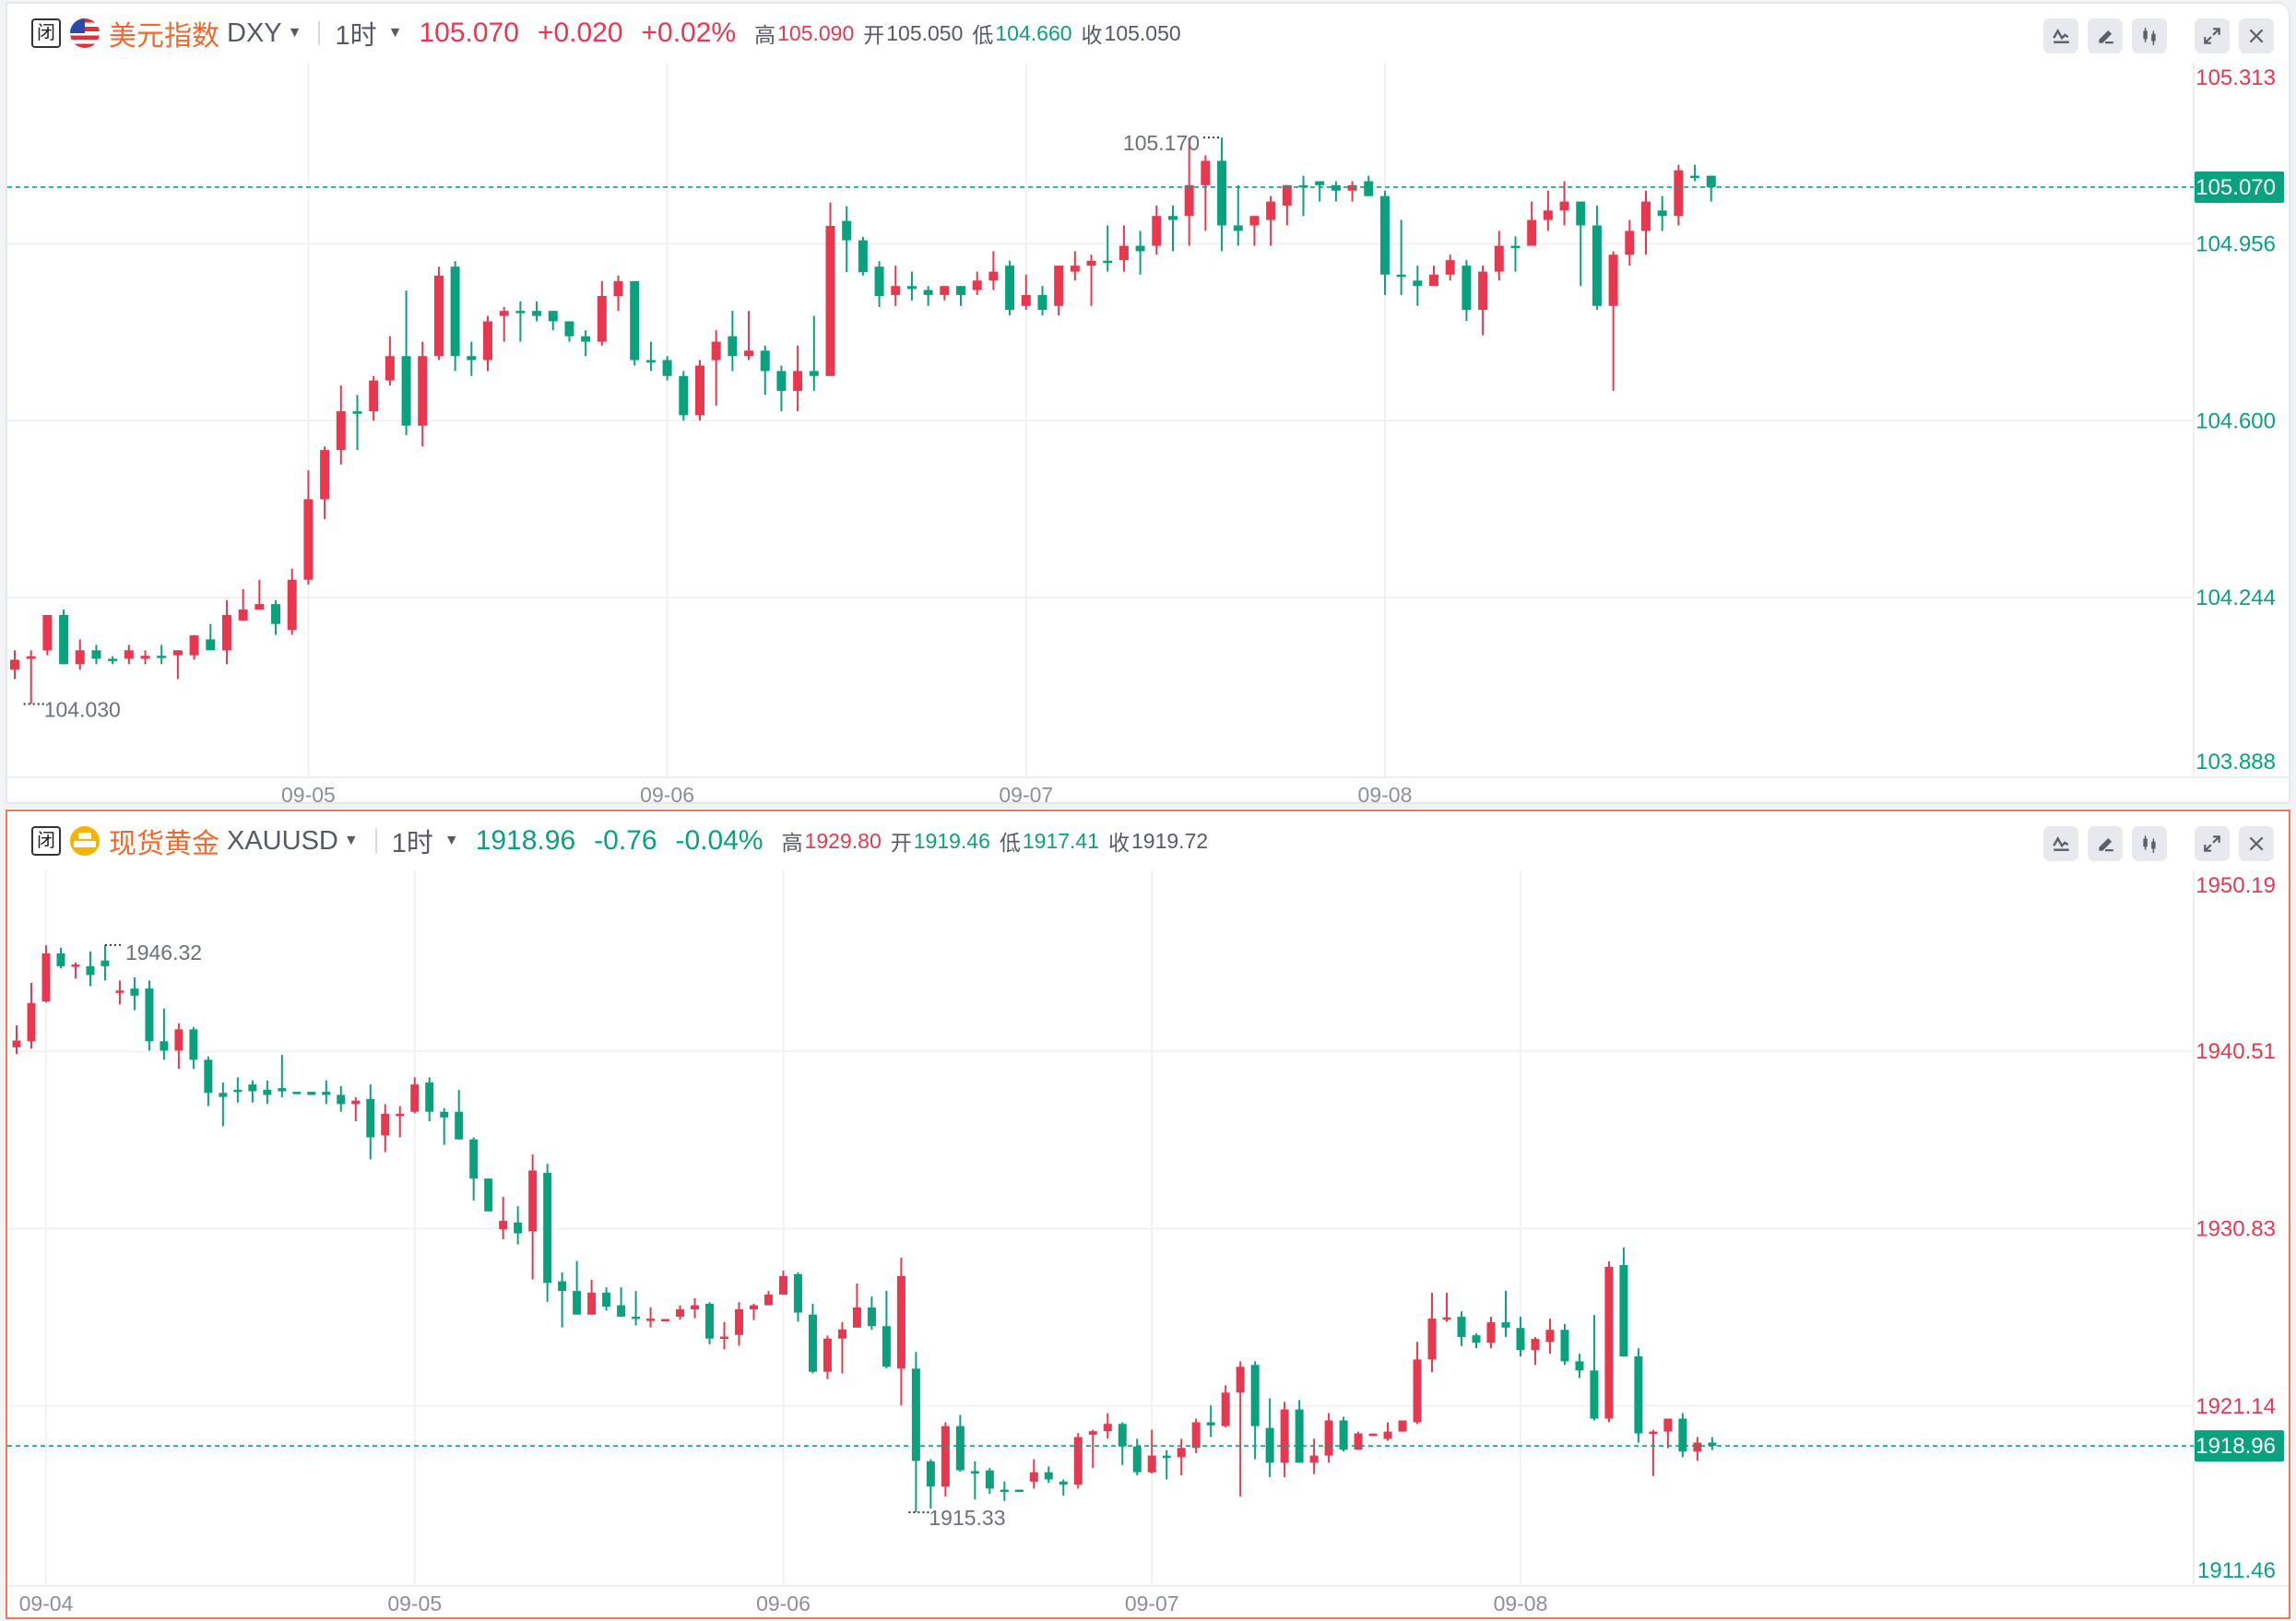 This screenshot has width=2296, height=1621. Describe the element at coordinates (2235, 763) in the screenshot. I see `y-axis-tick-label: 103.888` at that location.